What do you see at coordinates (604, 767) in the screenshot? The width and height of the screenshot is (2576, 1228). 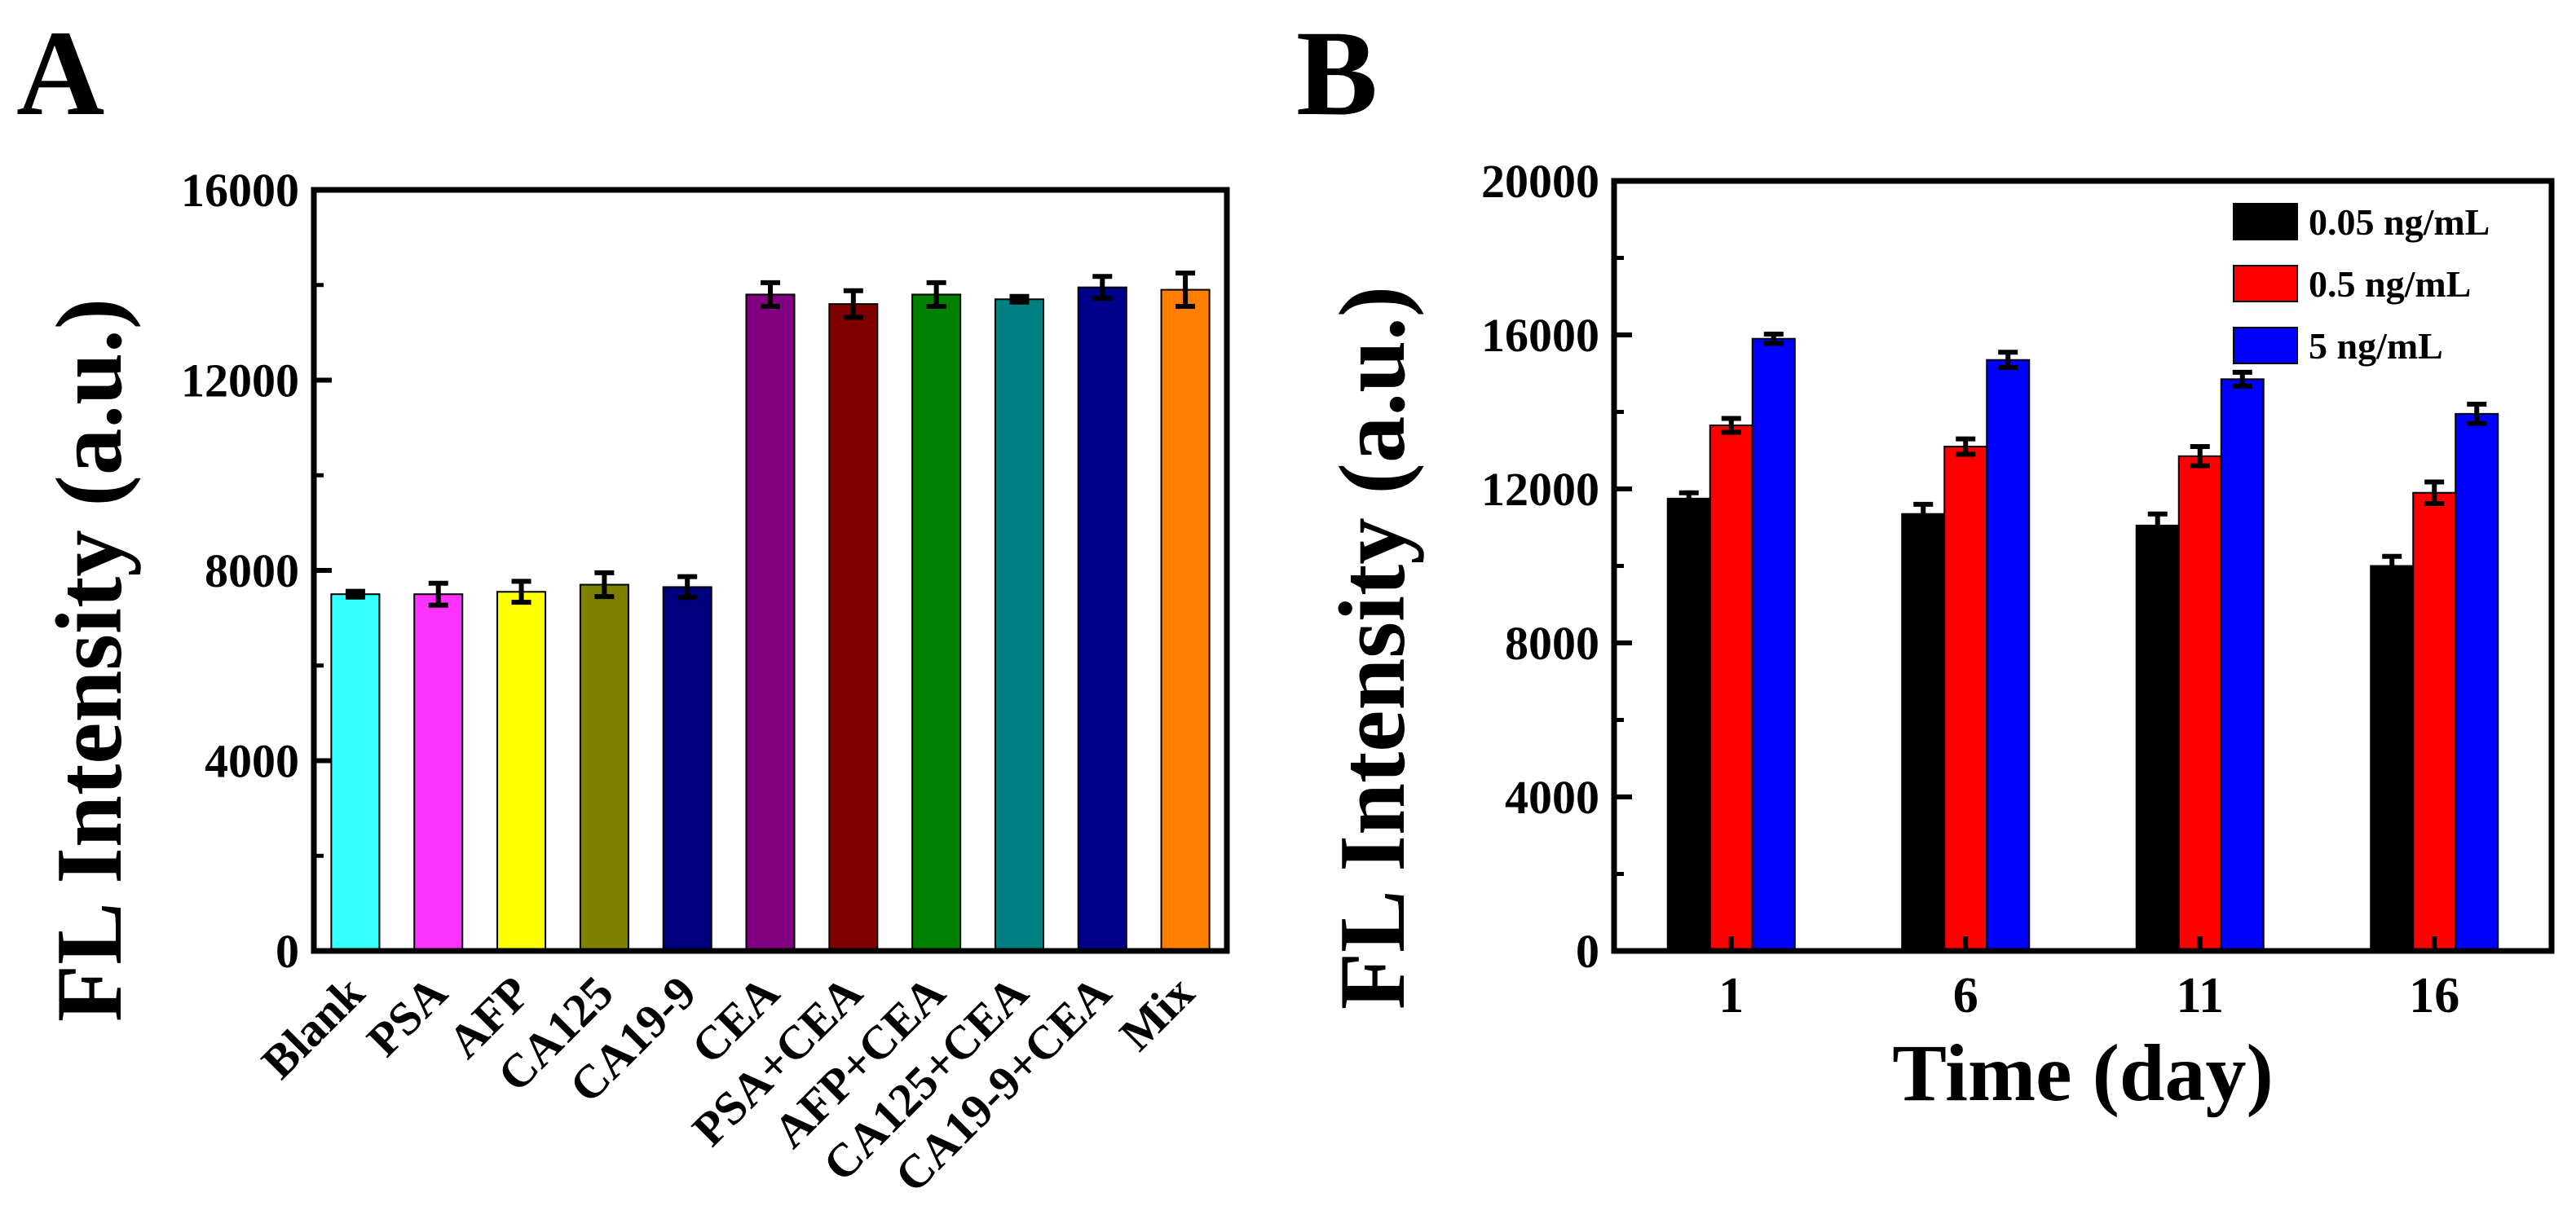 I see `bar-ca125` at bounding box center [604, 767].